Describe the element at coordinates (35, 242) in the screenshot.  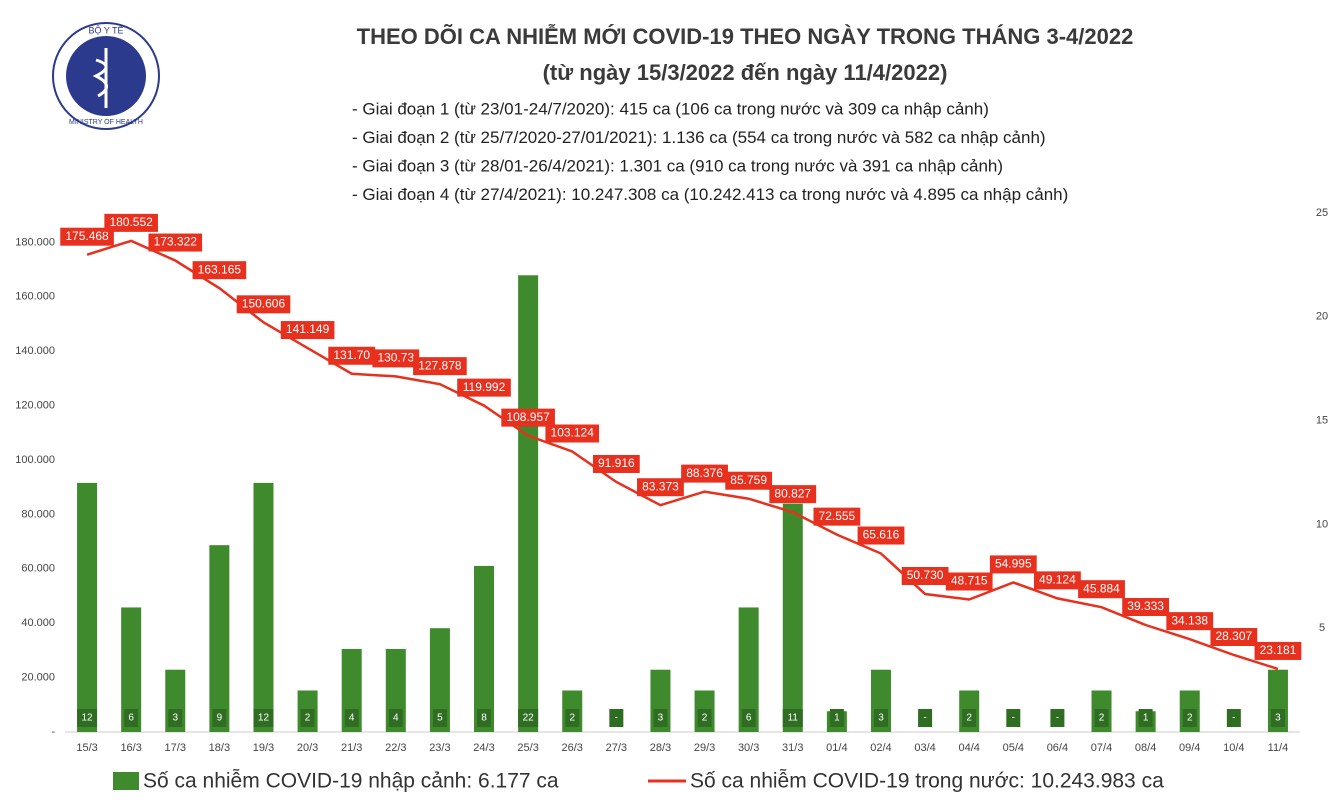
I see `y-tick-label: 180.000` at that location.